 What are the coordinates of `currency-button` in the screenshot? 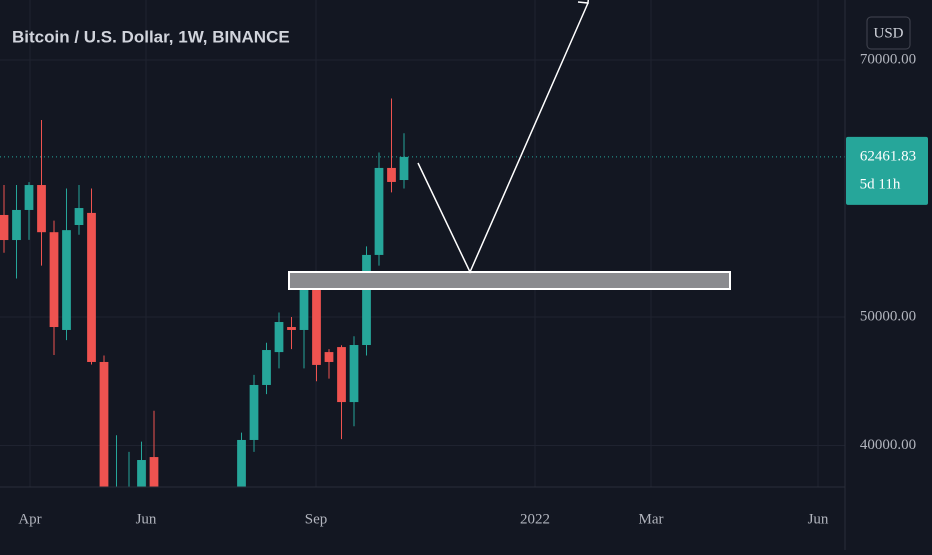 It's located at (888, 33).